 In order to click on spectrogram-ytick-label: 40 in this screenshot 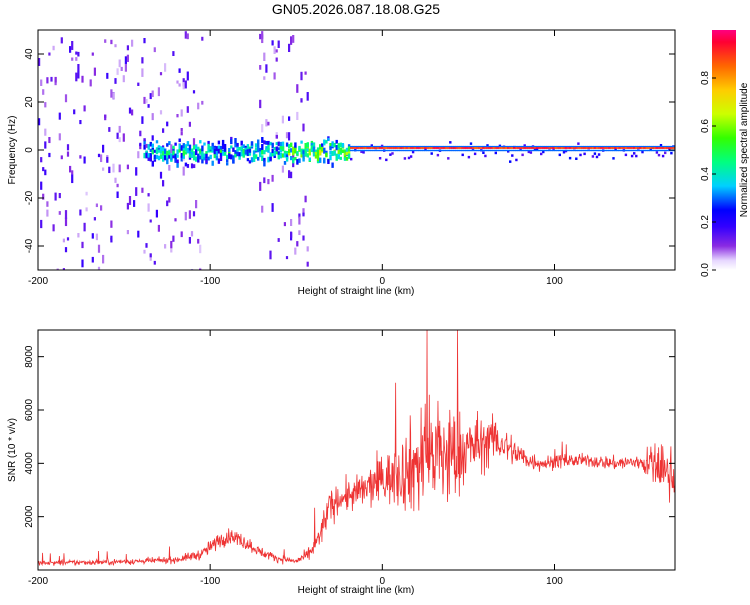, I will do `click(29, 54)`.